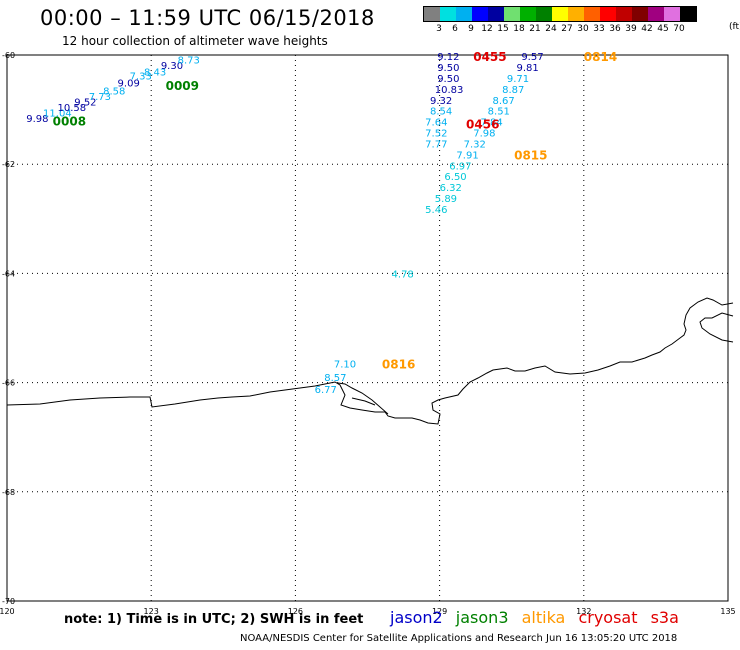  Describe the element at coordinates (489, 57) in the screenshot. I see `pass-time-label: 0455` at that location.